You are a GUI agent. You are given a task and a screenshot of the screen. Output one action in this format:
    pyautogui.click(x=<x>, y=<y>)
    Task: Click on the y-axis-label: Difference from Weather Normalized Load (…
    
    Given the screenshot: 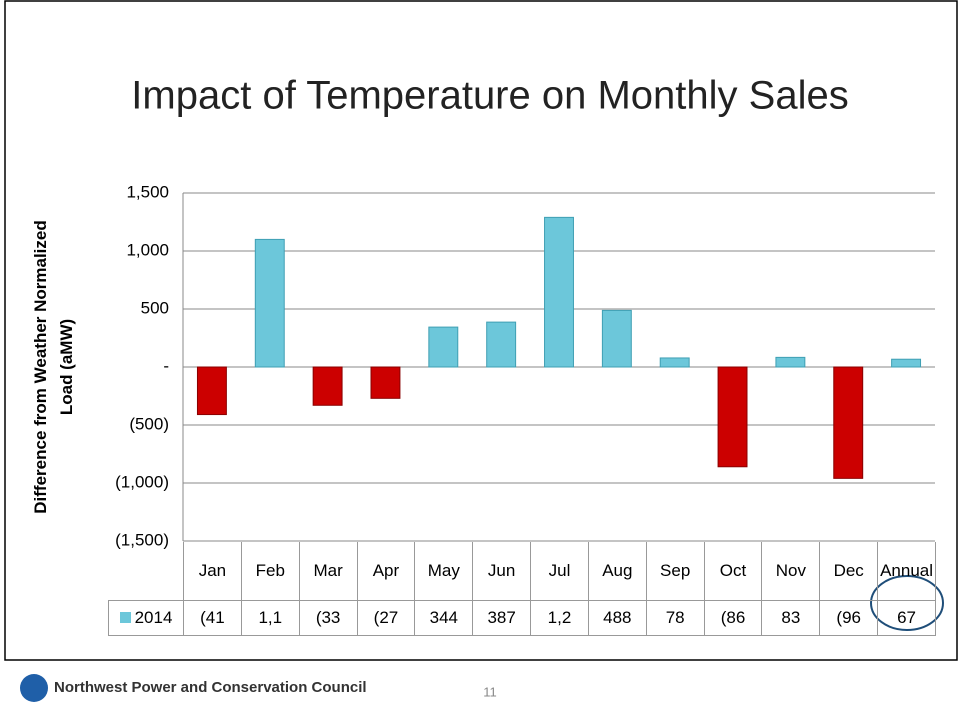 What is the action you would take?
    pyautogui.click(x=53, y=366)
    